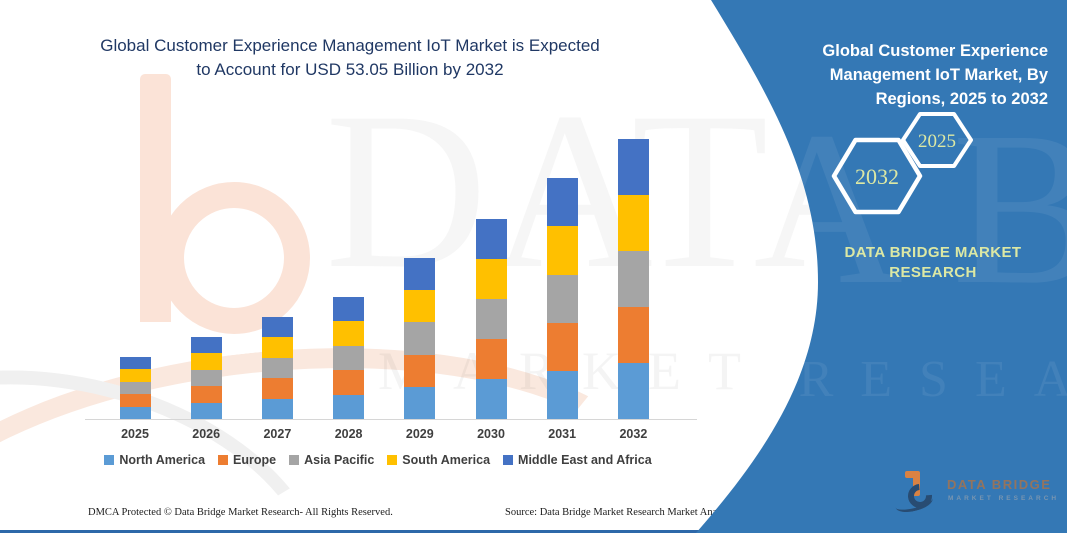 This screenshot has height=533, width=1067. What do you see at coordinates (999, 484) in the screenshot?
I see `logo-name-text: DATA BRIDGE` at bounding box center [999, 484].